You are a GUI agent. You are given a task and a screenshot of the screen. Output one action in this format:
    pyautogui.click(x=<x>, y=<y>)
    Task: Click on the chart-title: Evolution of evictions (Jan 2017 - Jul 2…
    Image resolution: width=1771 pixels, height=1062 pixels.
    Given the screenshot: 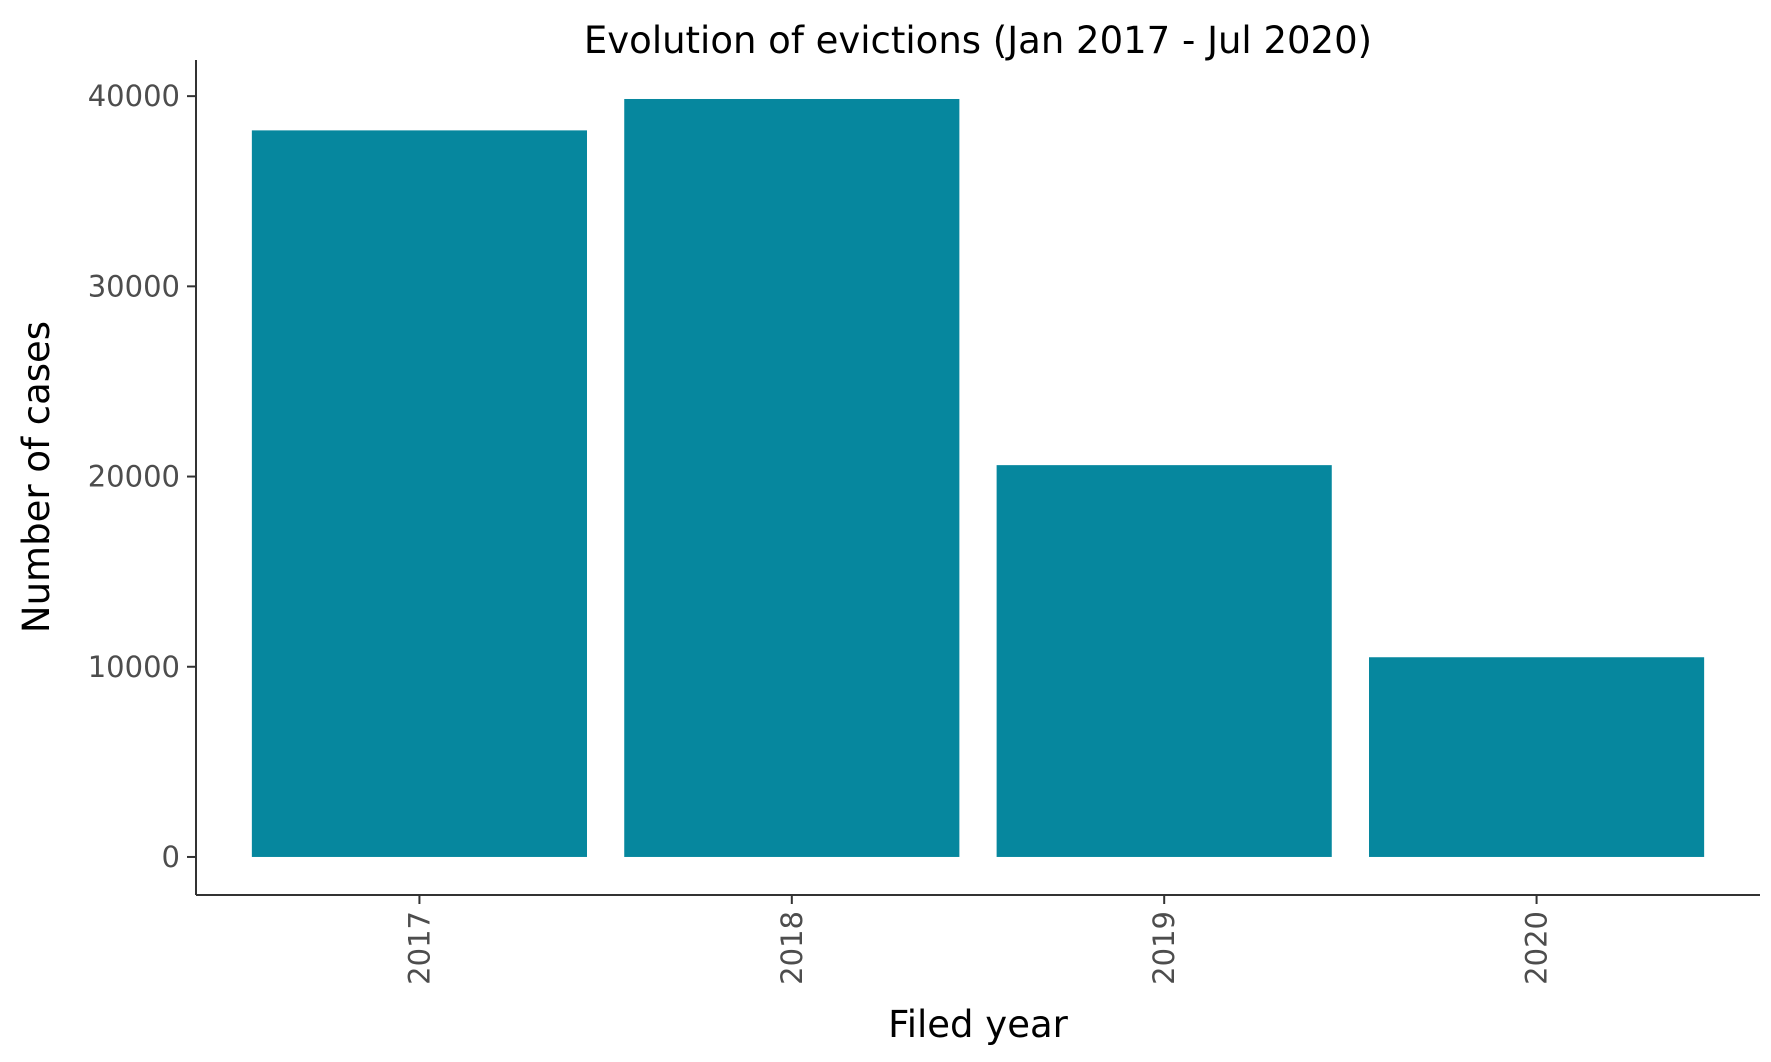 What is the action you would take?
    pyautogui.click(x=978, y=40)
    